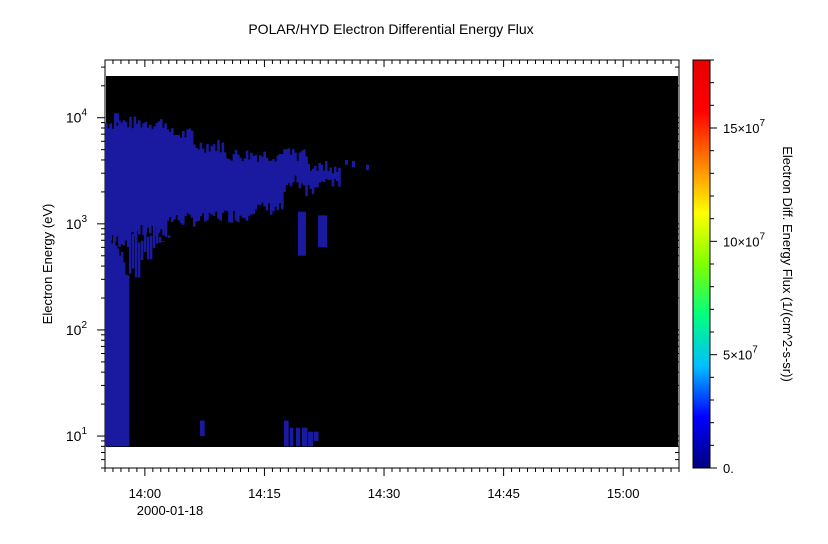 The image size is (828, 544). What do you see at coordinates (322, 231) in the screenshot?
I see `flux-patch` at bounding box center [322, 231].